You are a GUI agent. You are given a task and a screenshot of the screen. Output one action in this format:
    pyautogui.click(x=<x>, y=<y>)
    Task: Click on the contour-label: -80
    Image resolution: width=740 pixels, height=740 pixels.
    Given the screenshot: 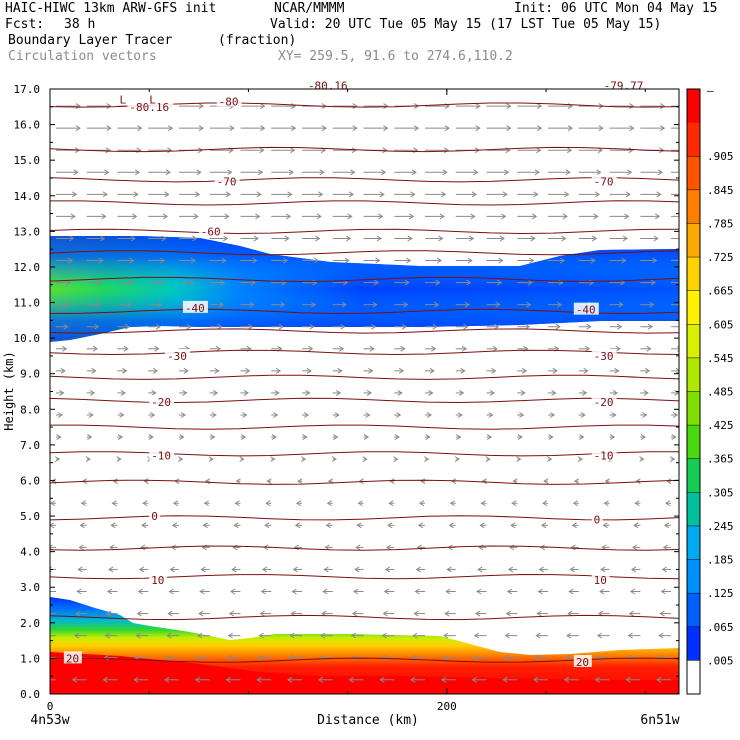 What is the action you would take?
    pyautogui.click(x=229, y=101)
    